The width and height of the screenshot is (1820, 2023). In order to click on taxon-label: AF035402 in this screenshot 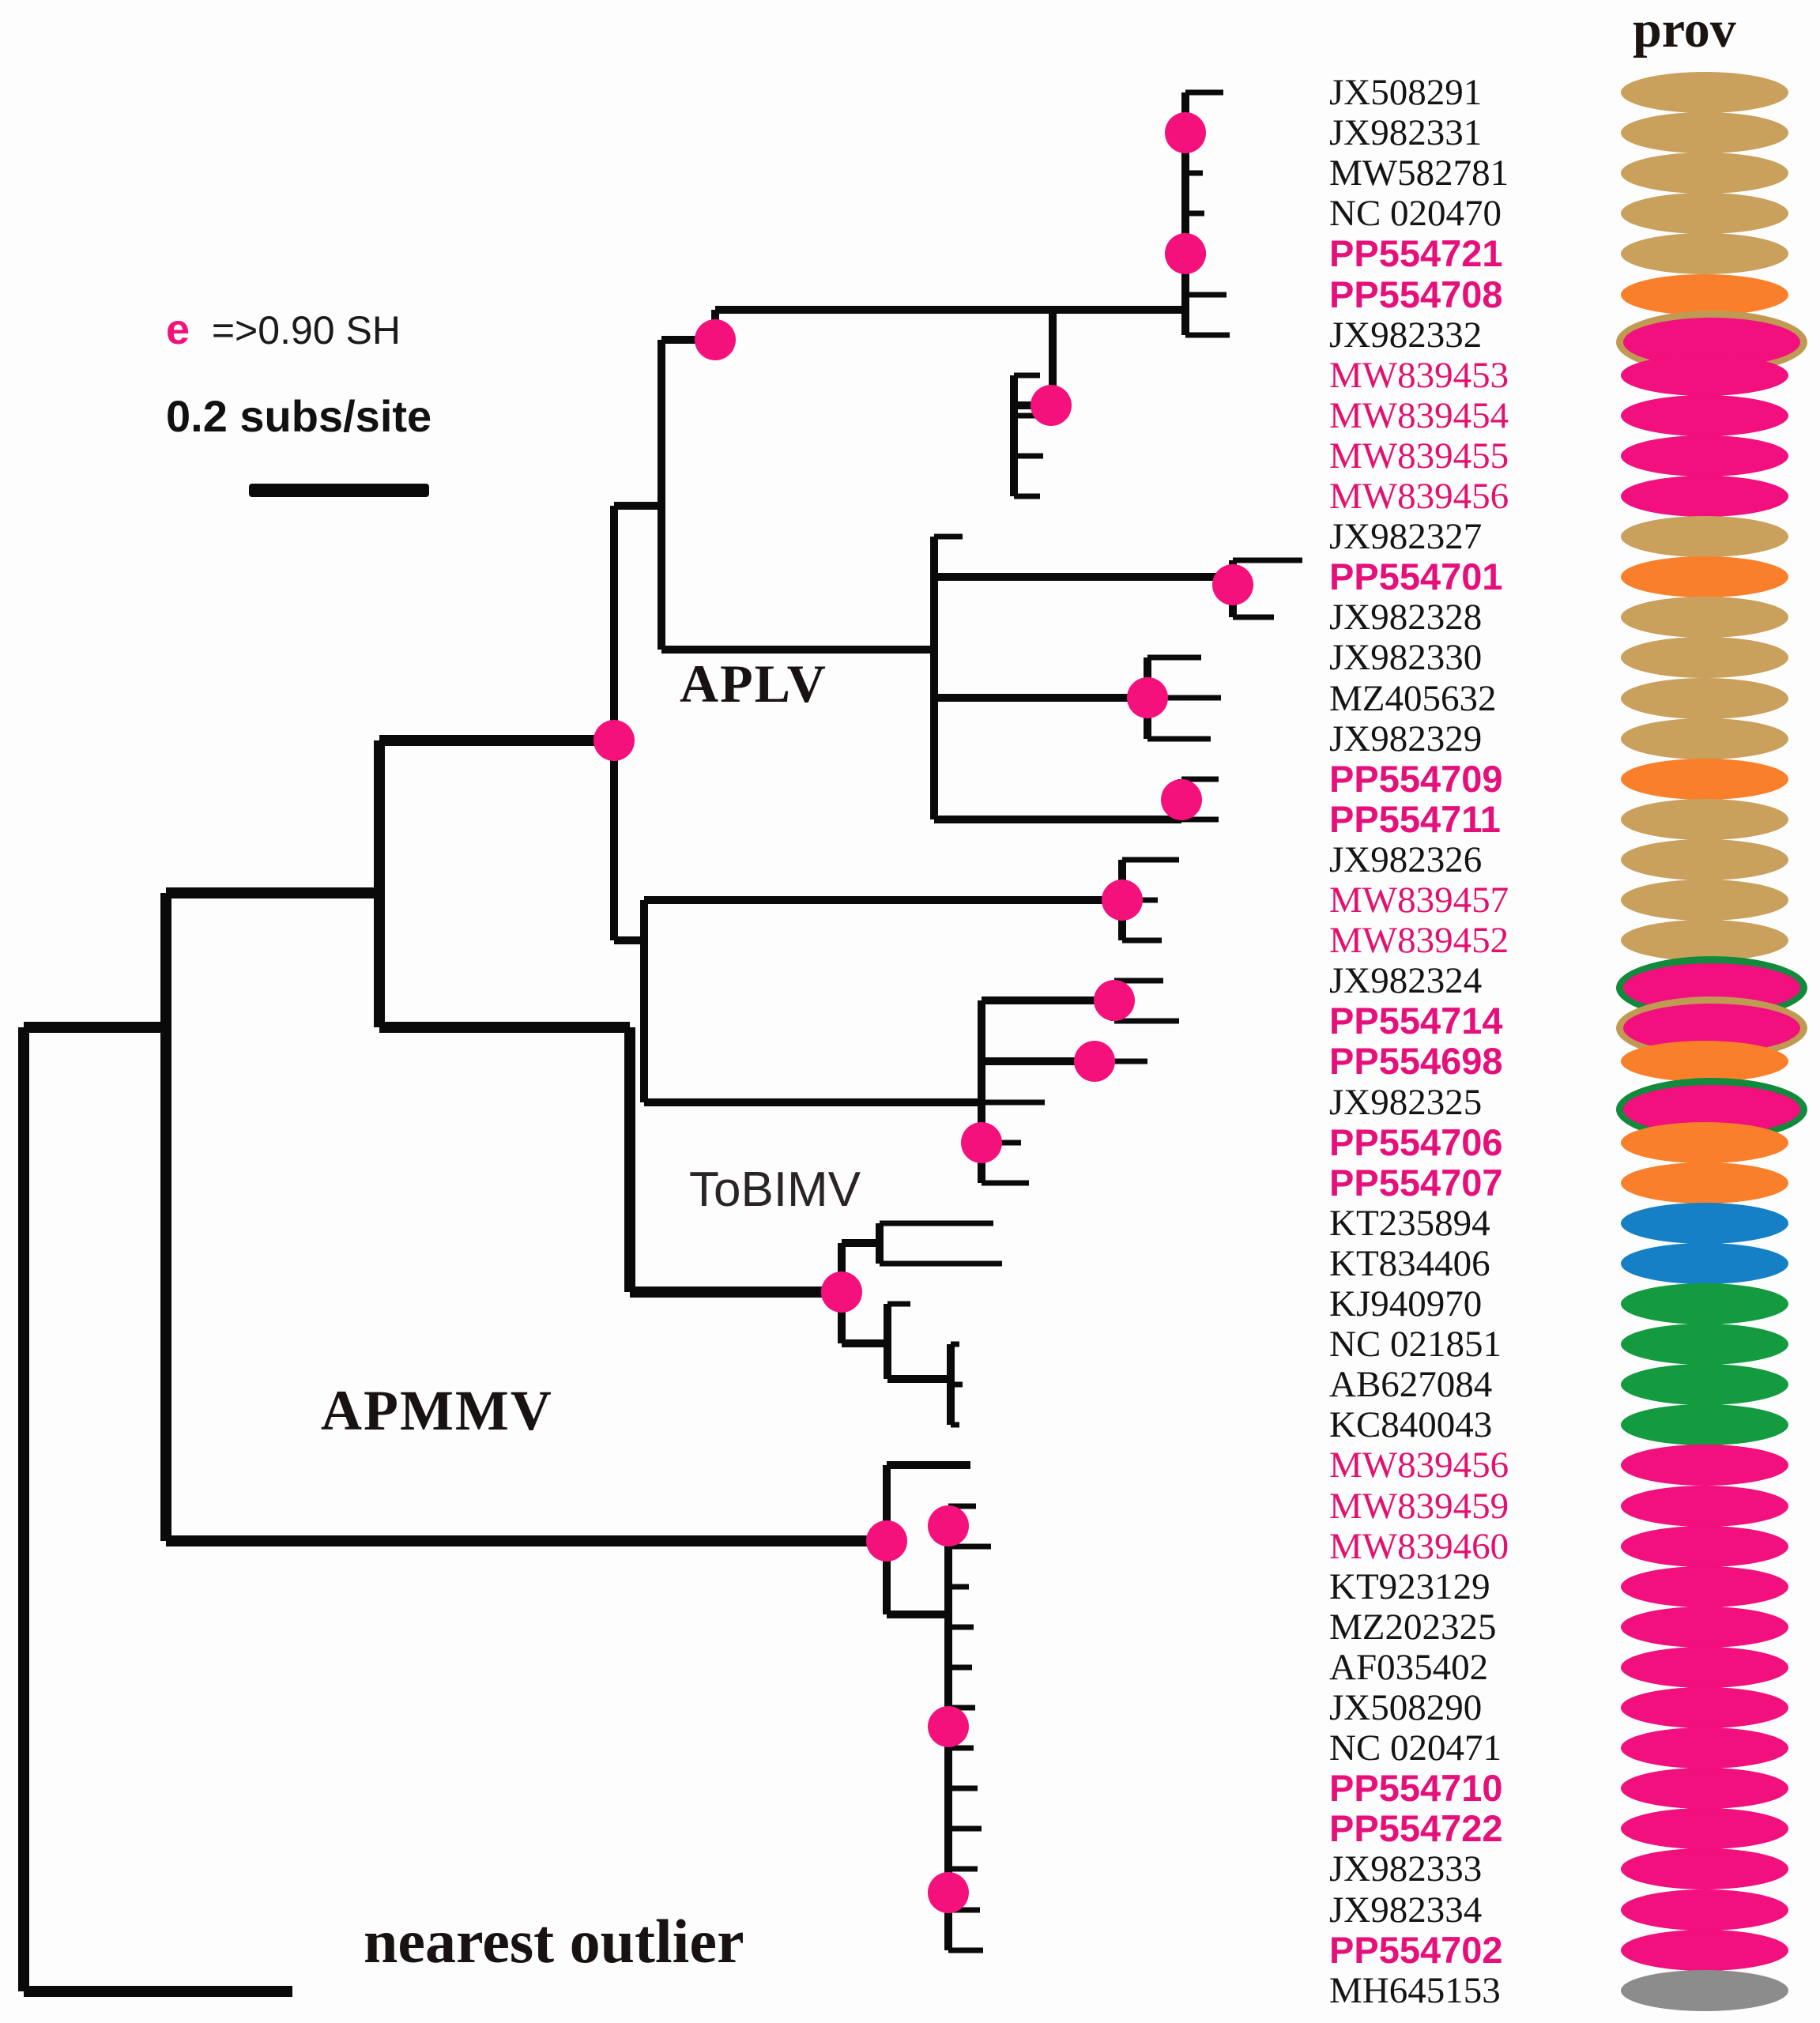, I will do `click(1409, 1667)`.